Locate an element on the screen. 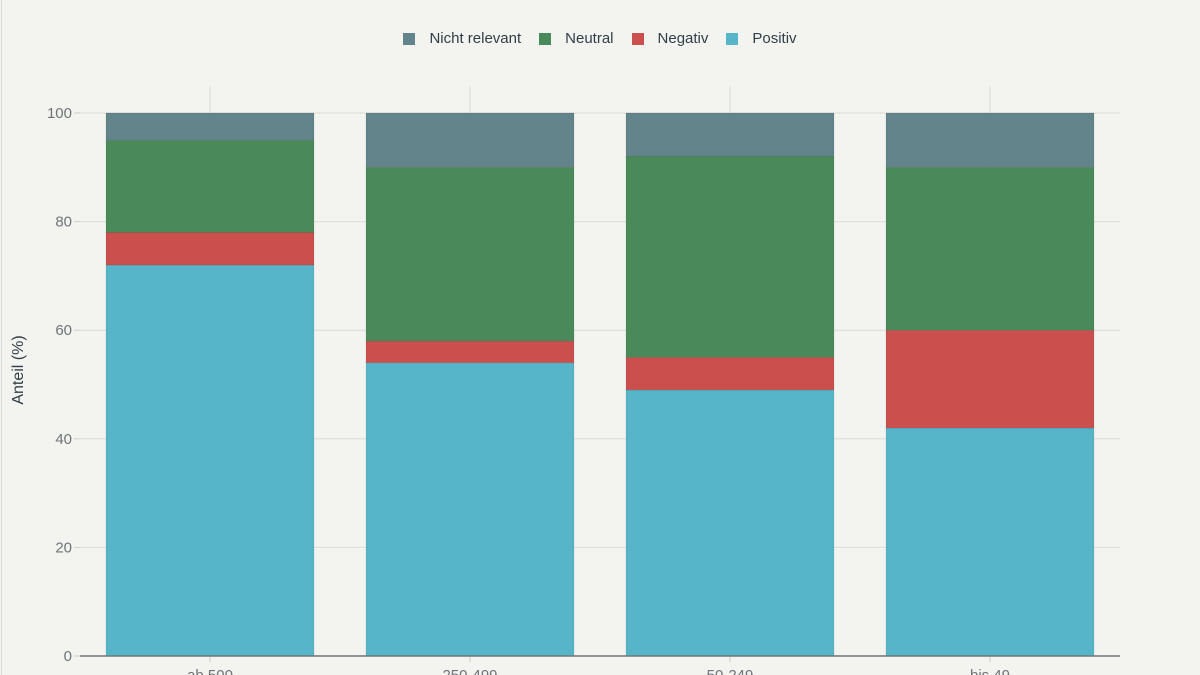  legend-item-negativ: Negativ is located at coordinates (670, 38).